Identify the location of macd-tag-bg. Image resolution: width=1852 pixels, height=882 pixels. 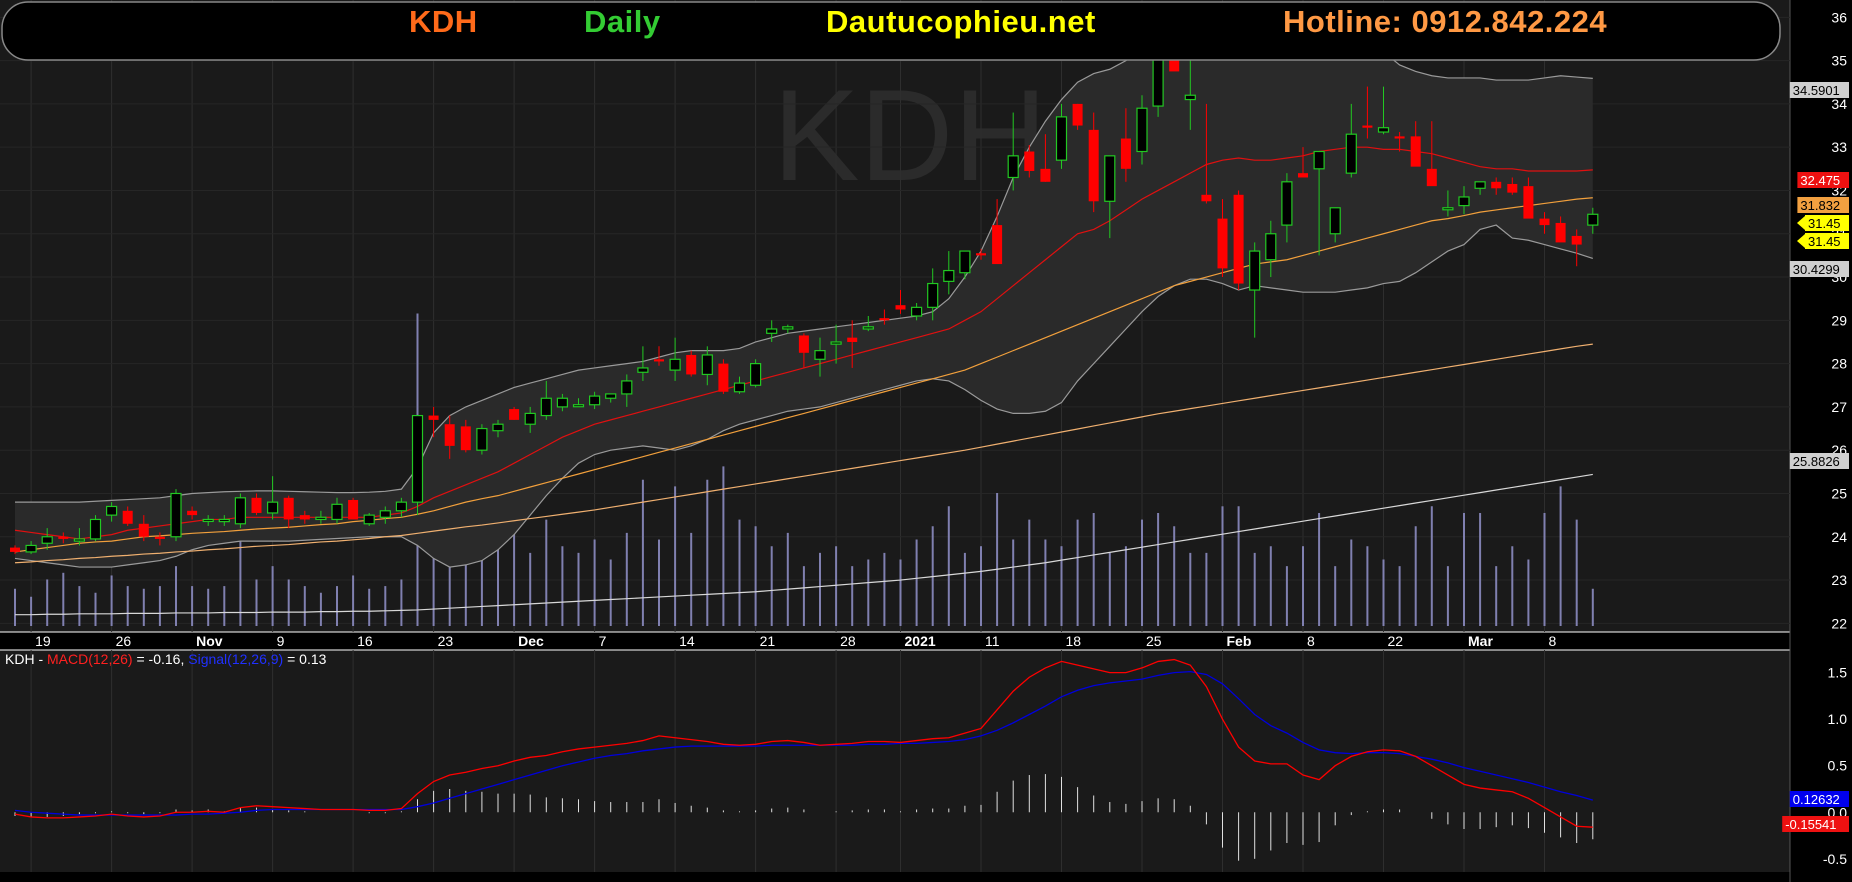
(1815, 824).